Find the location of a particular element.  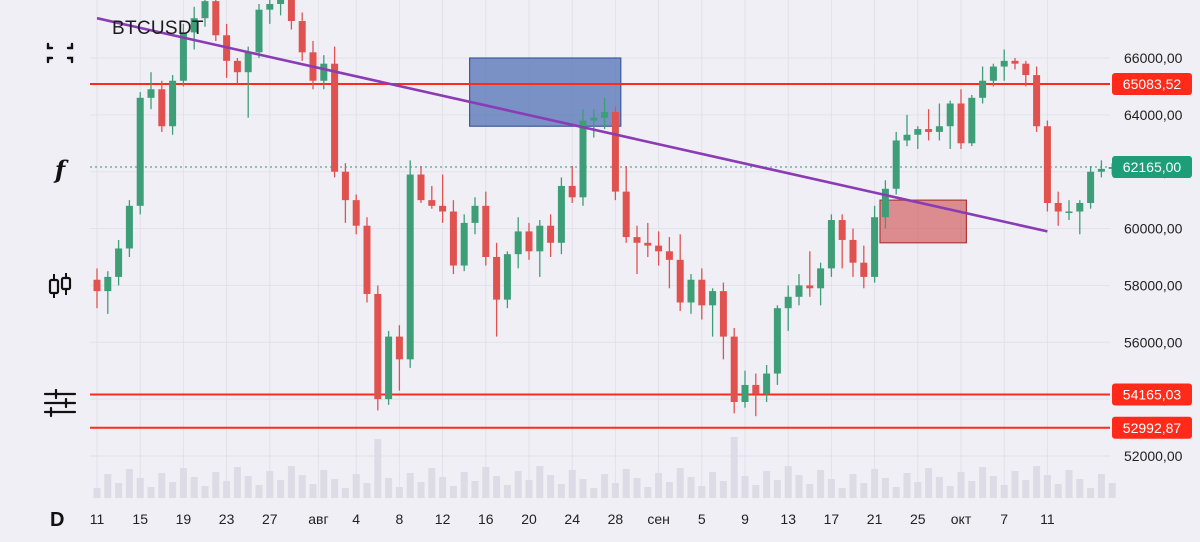

indicators-icon: f is located at coordinates (60, 170).